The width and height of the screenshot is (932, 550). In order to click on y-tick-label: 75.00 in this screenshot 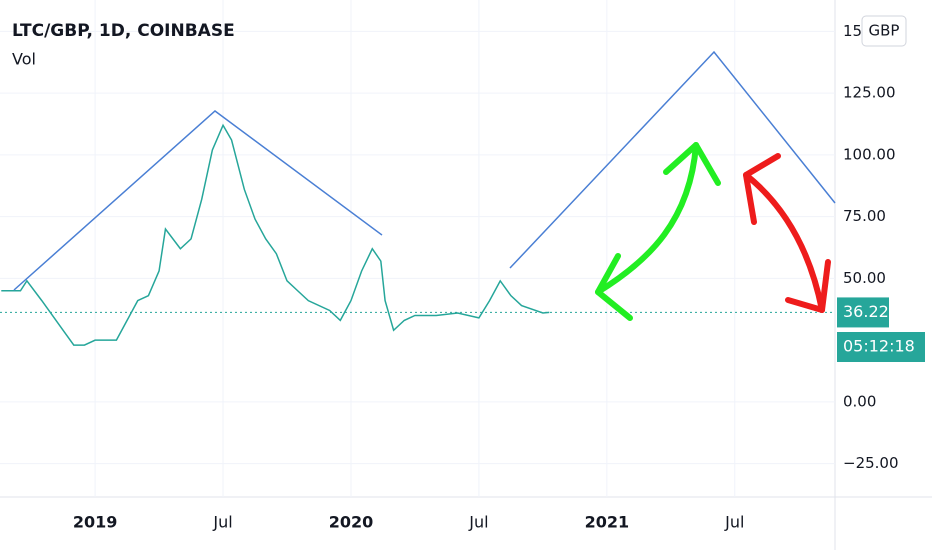, I will do `click(864, 216)`.